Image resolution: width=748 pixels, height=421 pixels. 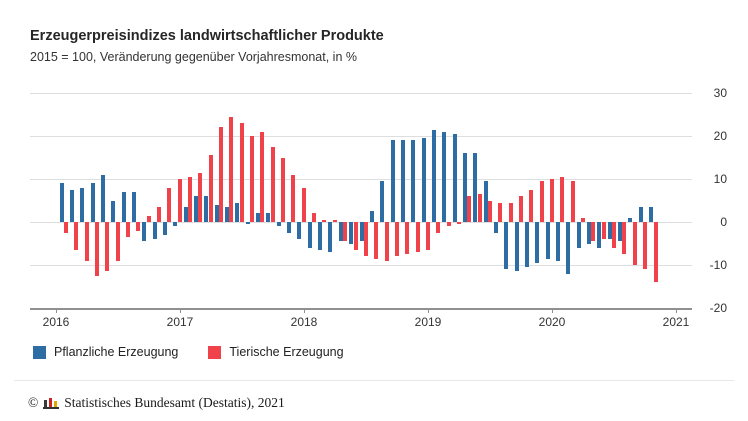 What do you see at coordinates (676, 322) in the screenshot?
I see `x-axis-label-2021: 2021` at bounding box center [676, 322].